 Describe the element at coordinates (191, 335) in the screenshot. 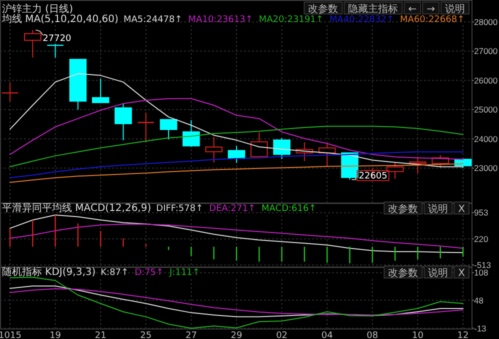

I see `x-tick-label: 27` at that location.